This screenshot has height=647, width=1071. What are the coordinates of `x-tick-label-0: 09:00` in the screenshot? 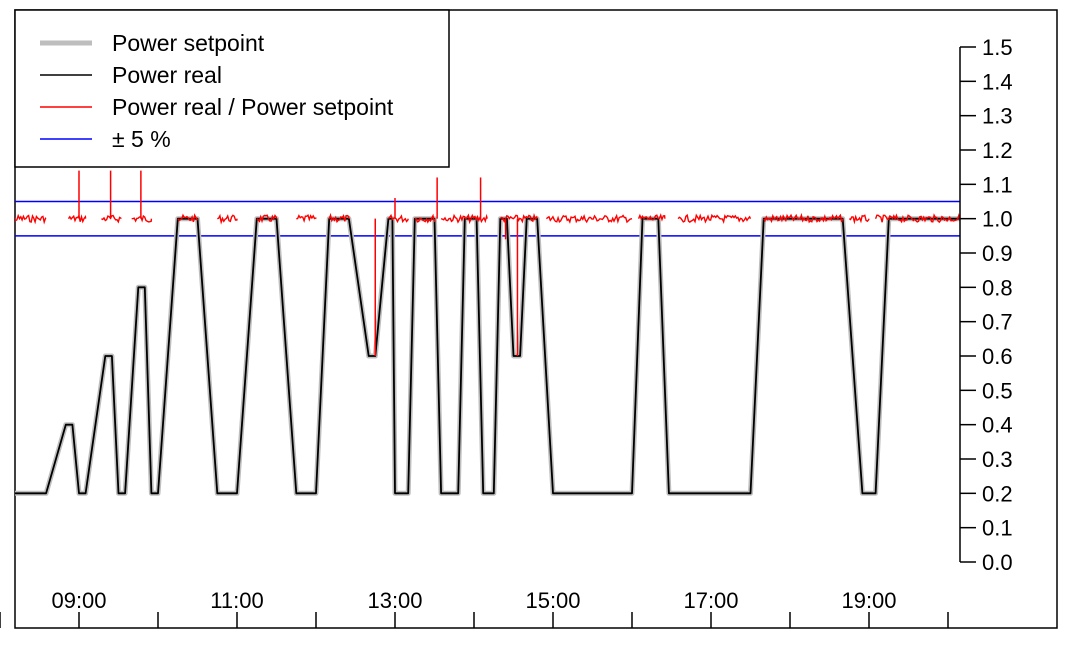 It's located at (78, 600).